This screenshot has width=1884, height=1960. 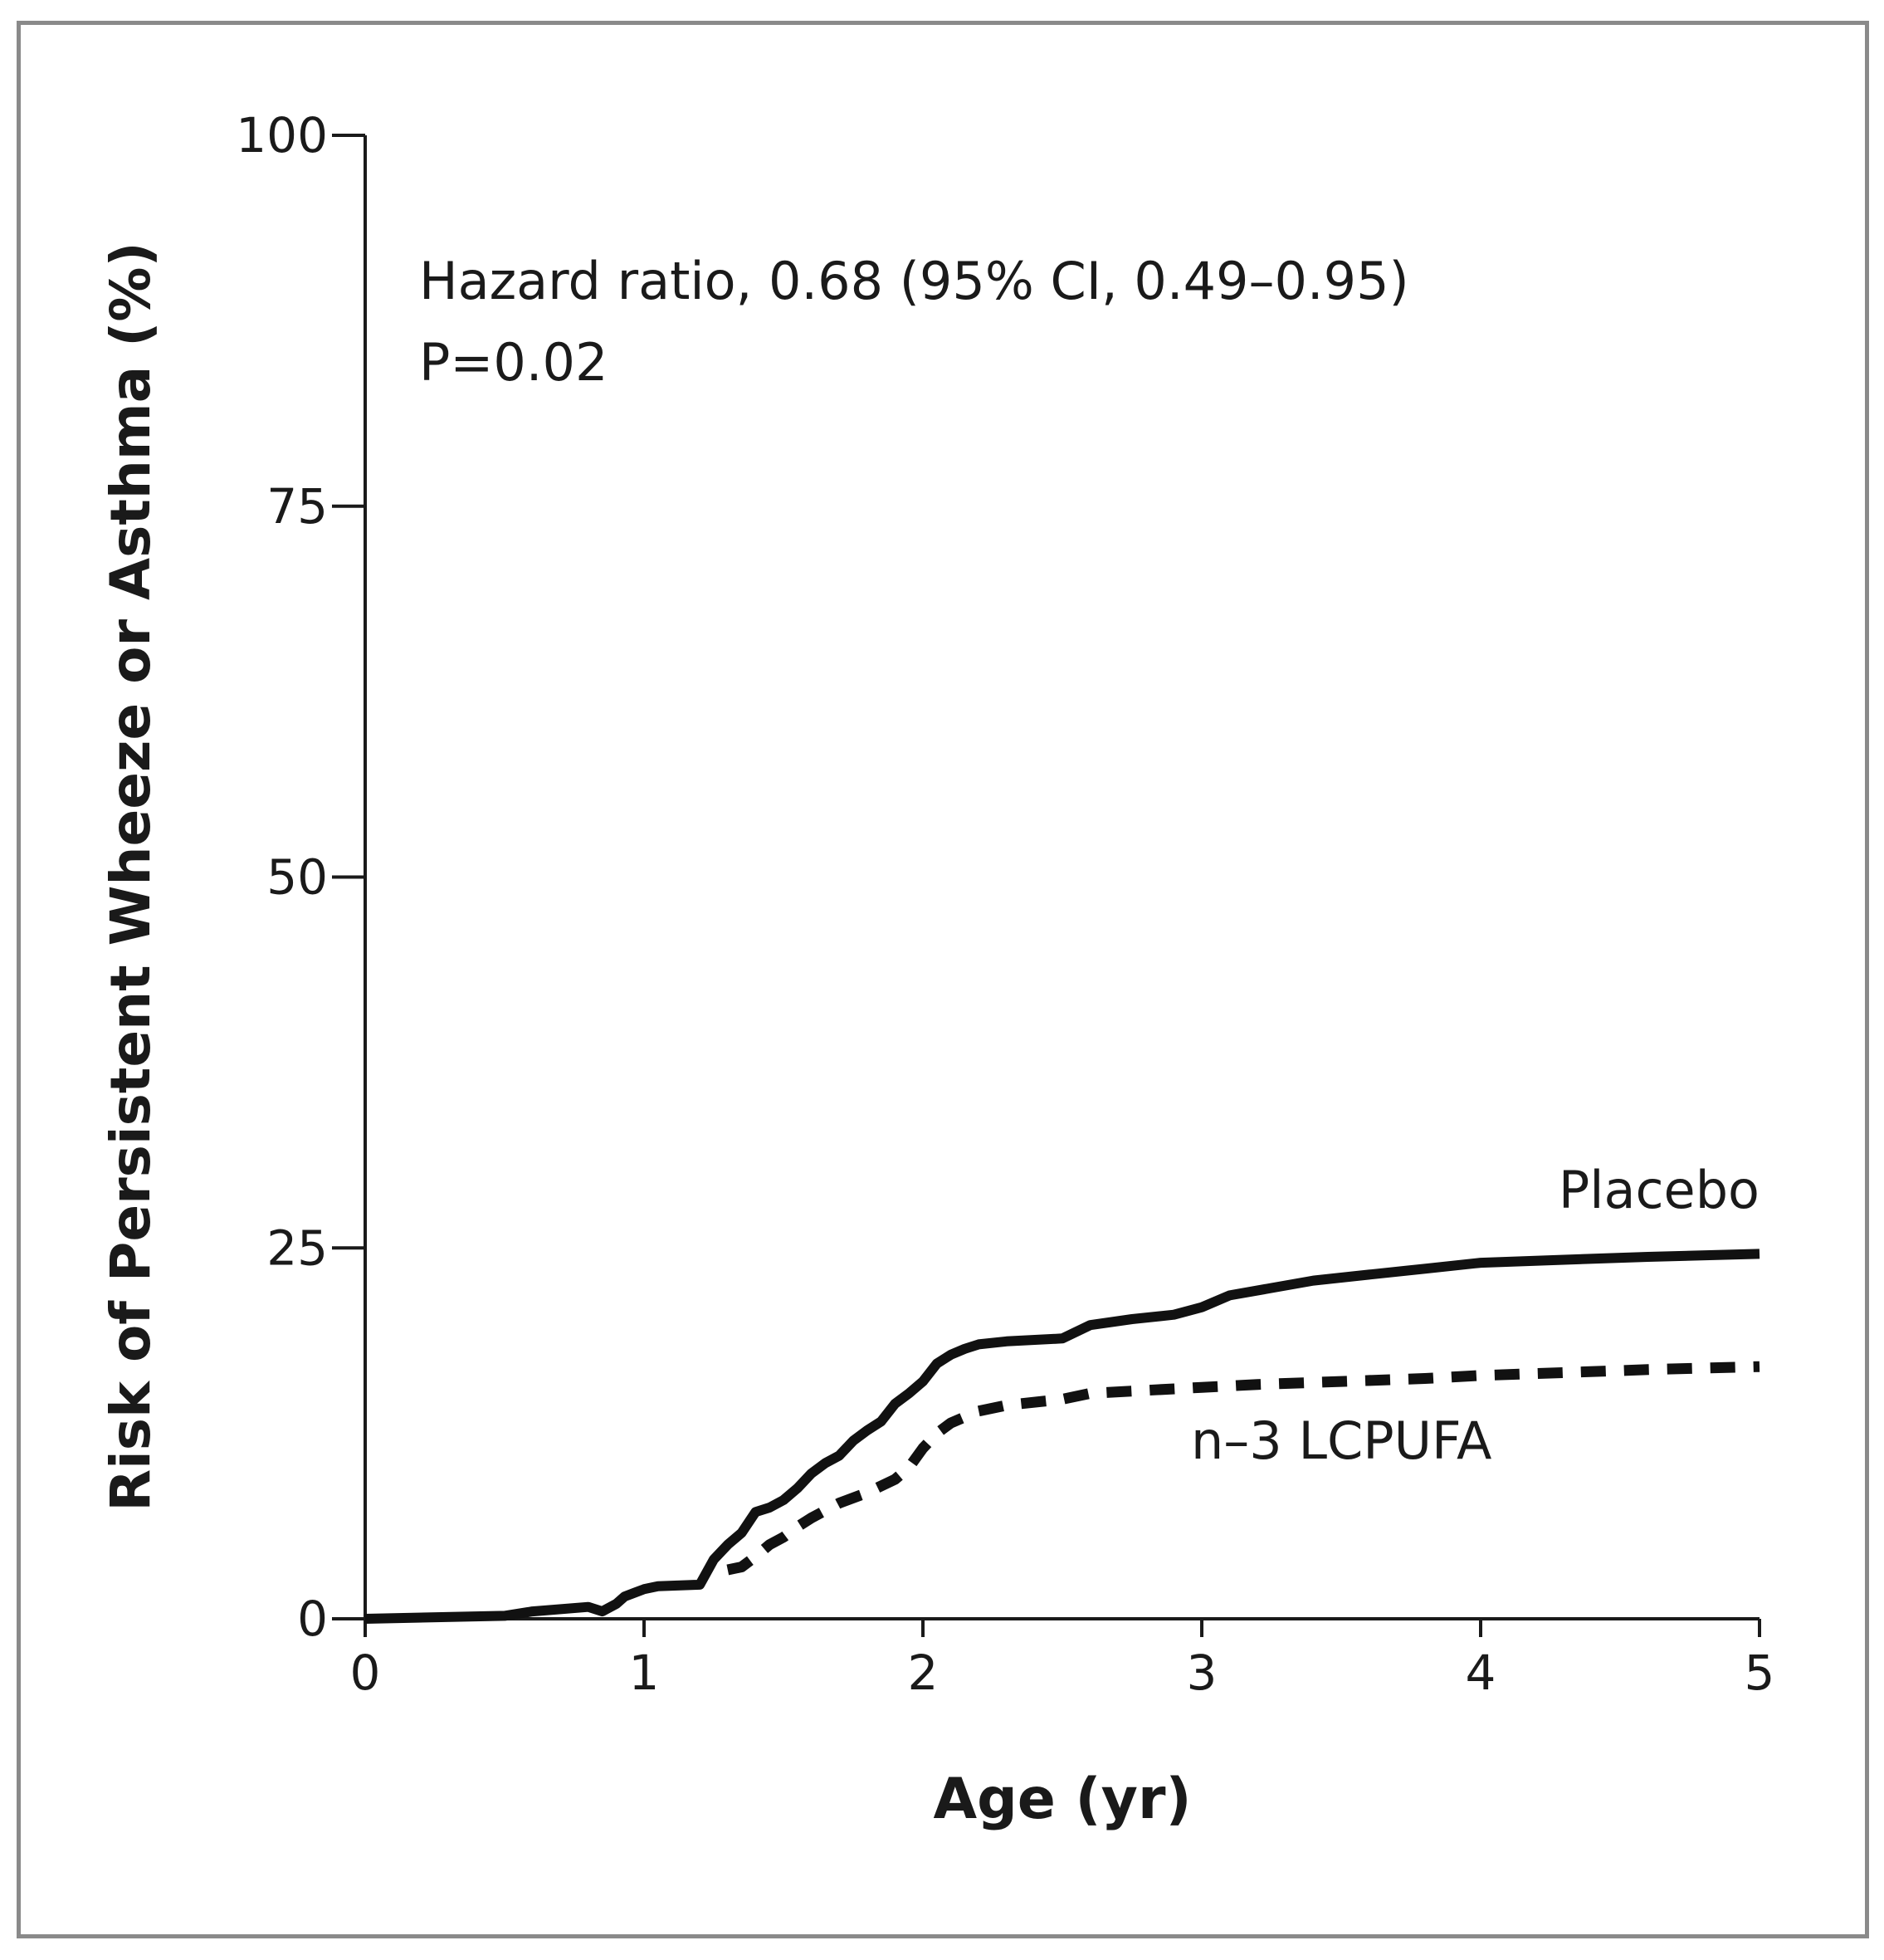 What do you see at coordinates (365, 1673) in the screenshot?
I see `x-tick-label: 0` at bounding box center [365, 1673].